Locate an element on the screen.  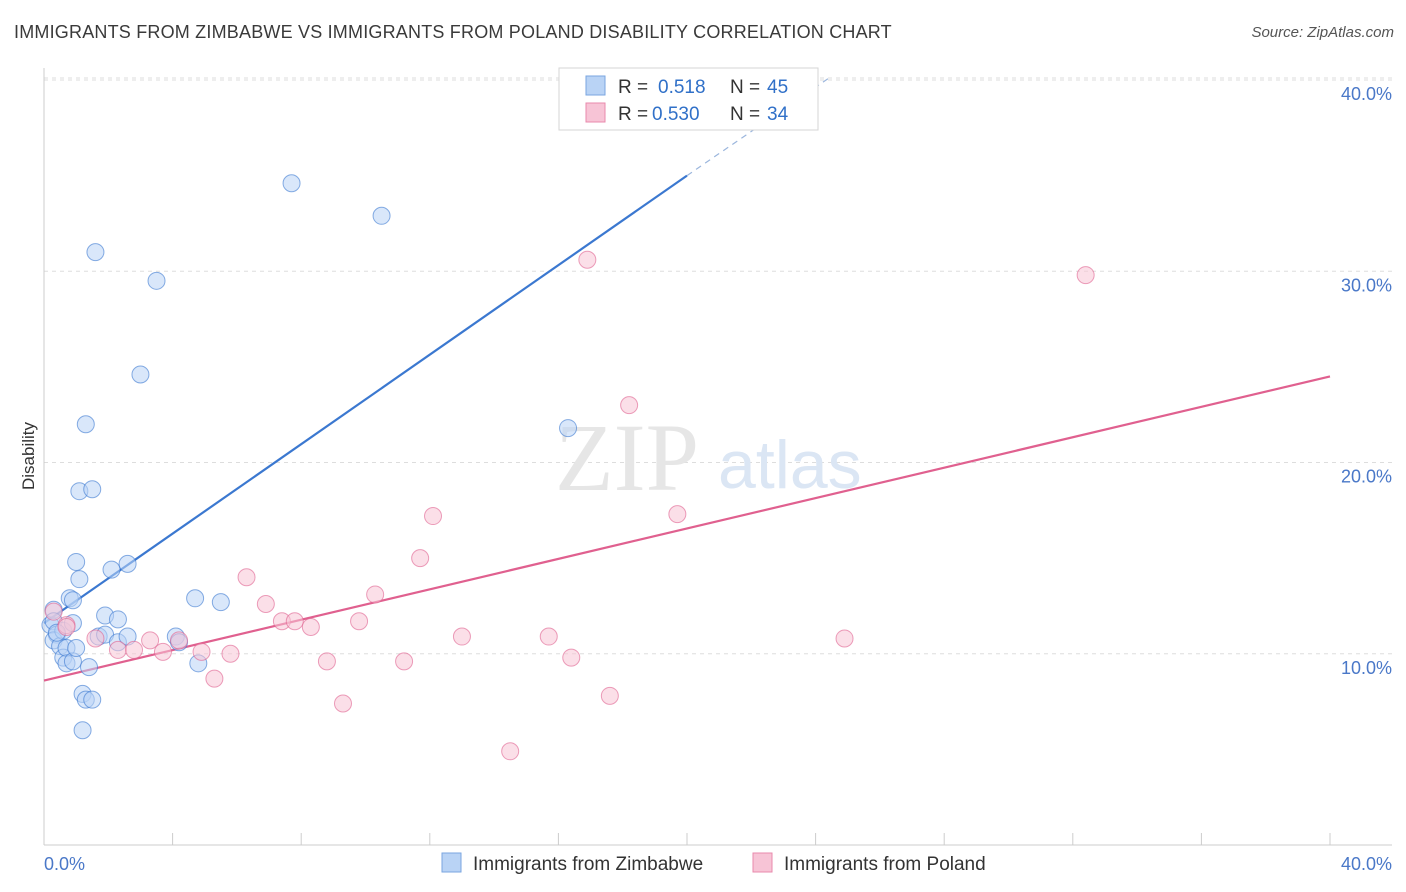
legend-n-value-poland: 34 is located at coordinates (778, 114).